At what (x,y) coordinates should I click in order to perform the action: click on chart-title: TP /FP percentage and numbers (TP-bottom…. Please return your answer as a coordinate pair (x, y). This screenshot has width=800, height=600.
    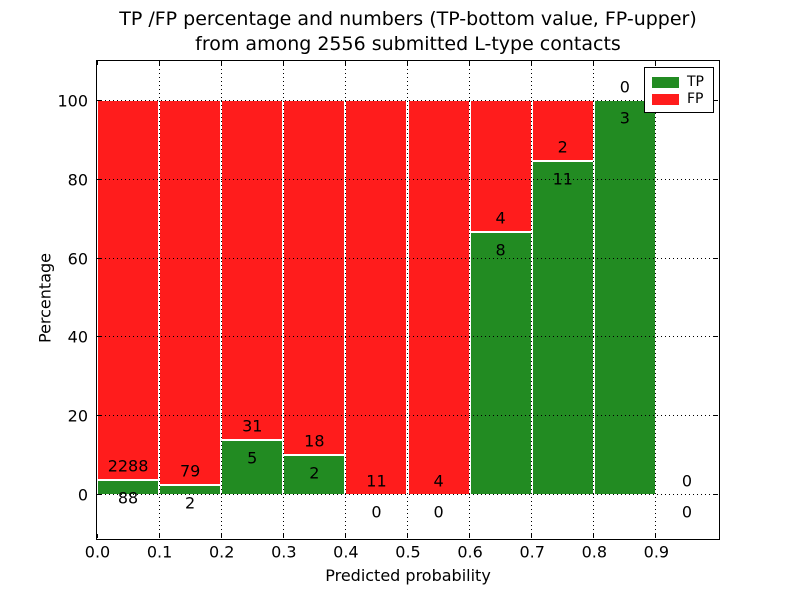
    Looking at the image, I should click on (408, 32).